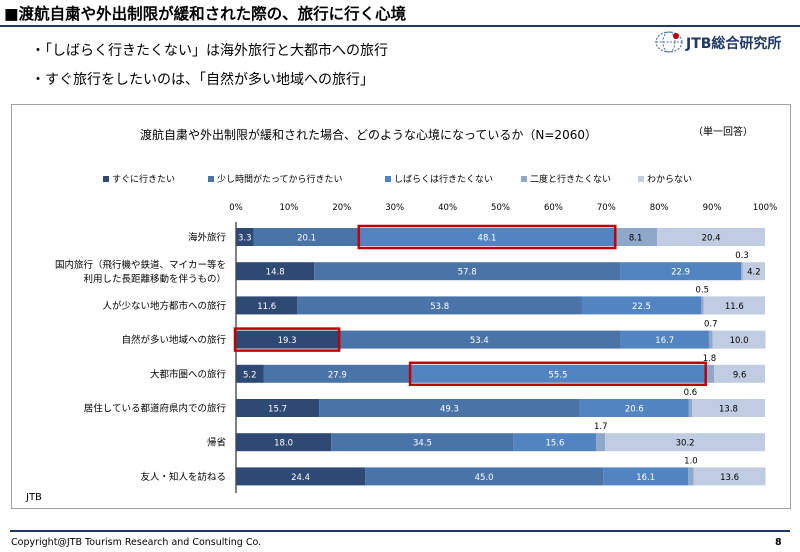 The height and width of the screenshot is (552, 800). Describe the element at coordinates (154, 279) in the screenshot. I see `category-label: 利用した長距離移動を伴うもの）` at that location.